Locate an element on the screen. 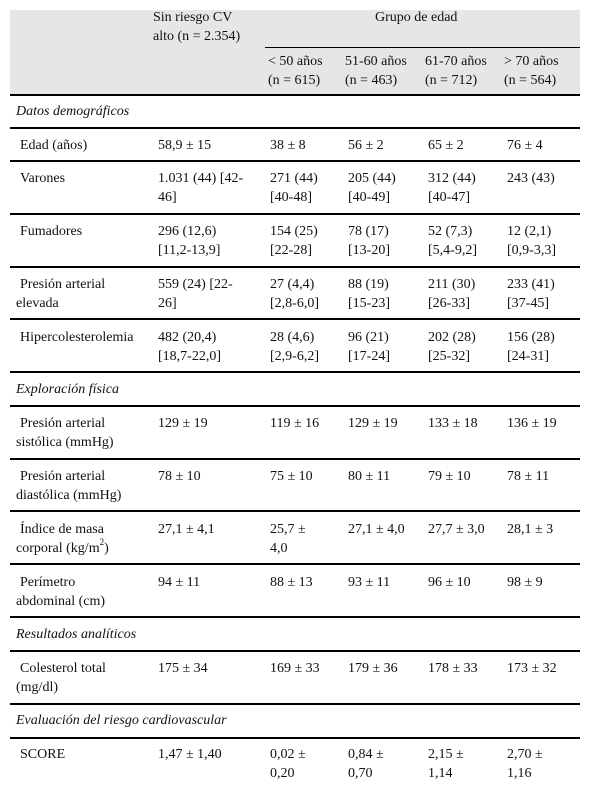 This screenshot has height=792, width=590. table-cell: 156 (28) [24-31] is located at coordinates (531, 347).